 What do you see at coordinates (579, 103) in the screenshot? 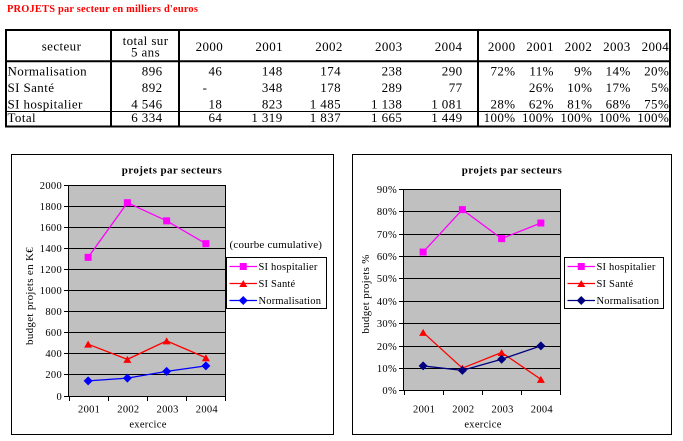
I see `svg-text: 81%` at bounding box center [579, 103].